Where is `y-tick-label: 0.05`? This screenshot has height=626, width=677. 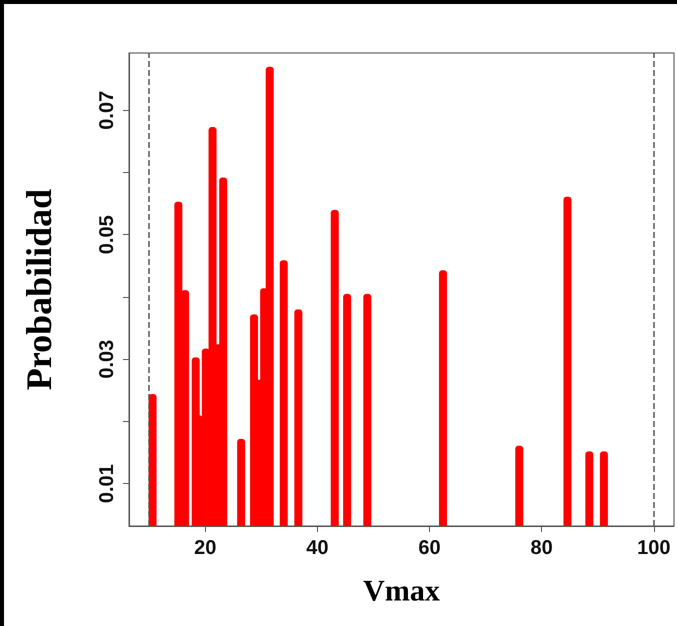
y-tick-label: 0.05 is located at coordinates (107, 234).